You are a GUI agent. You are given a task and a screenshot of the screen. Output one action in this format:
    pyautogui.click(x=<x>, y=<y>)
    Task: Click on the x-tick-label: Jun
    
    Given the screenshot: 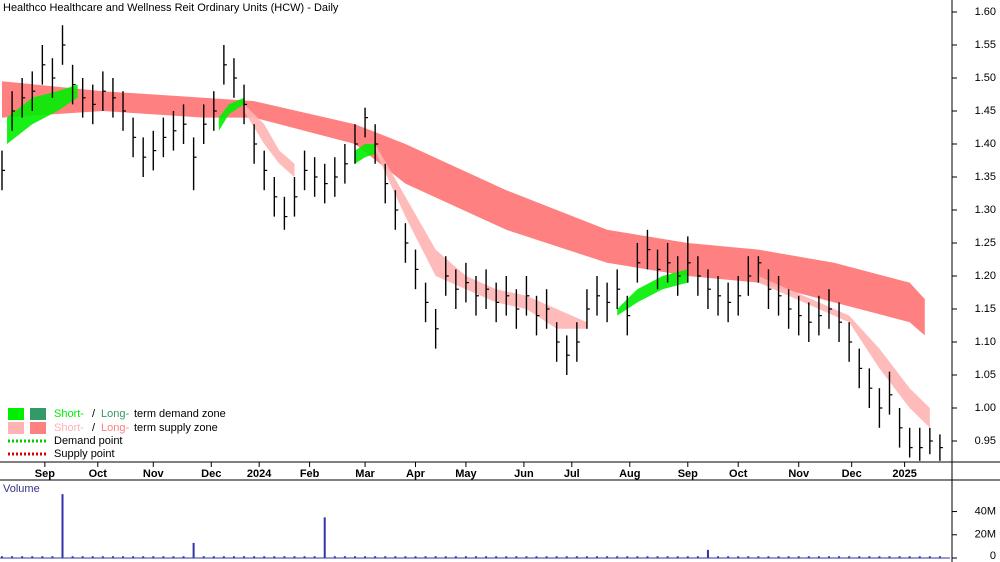 What is the action you would take?
    pyautogui.click(x=524, y=474)
    